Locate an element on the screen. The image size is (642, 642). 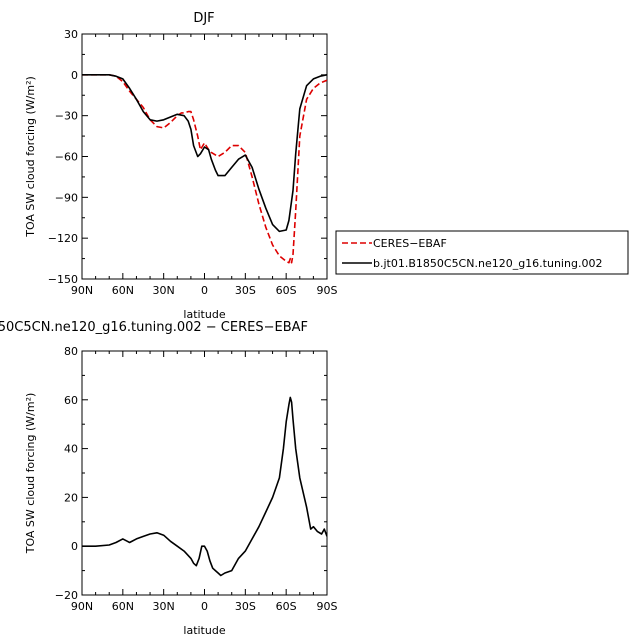
y-tick-label: −90 is located at coordinates (66, 197).